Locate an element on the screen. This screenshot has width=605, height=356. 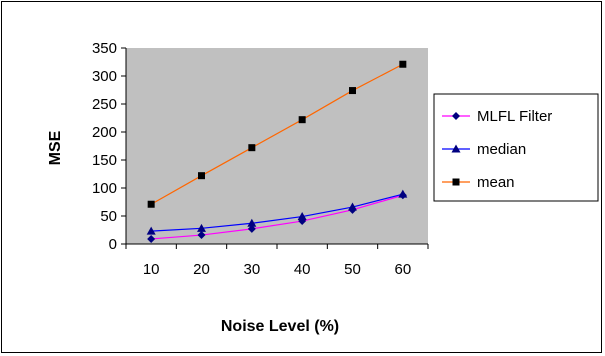
y-tick-label: 0 is located at coordinates (113, 244).